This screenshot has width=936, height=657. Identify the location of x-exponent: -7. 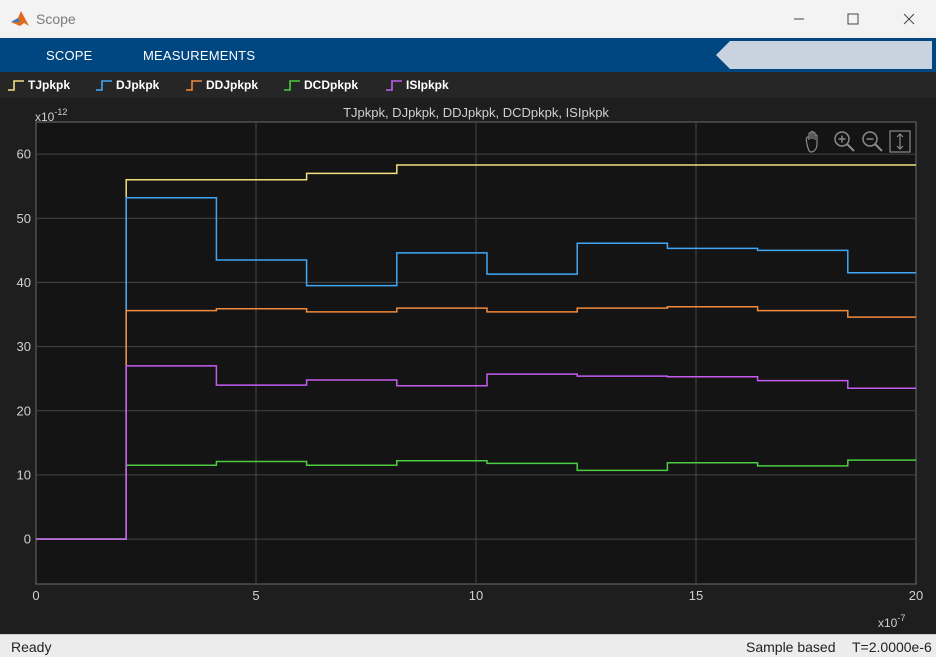
(901, 618).